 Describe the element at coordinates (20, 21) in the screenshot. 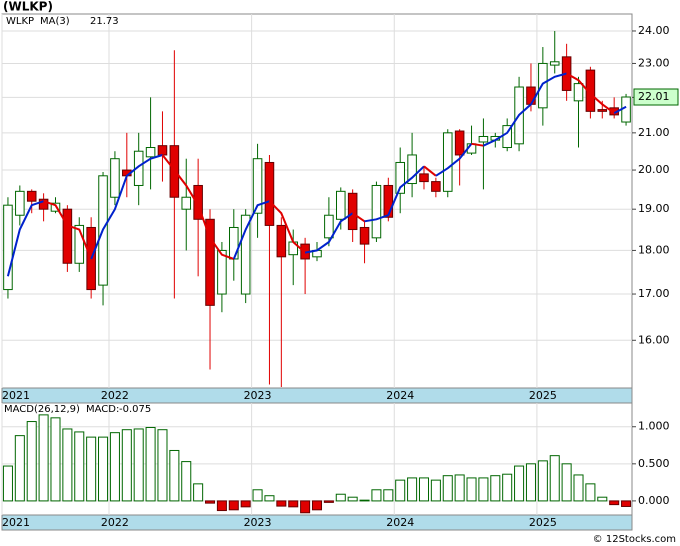

I see `legend-label: WLKP` at that location.